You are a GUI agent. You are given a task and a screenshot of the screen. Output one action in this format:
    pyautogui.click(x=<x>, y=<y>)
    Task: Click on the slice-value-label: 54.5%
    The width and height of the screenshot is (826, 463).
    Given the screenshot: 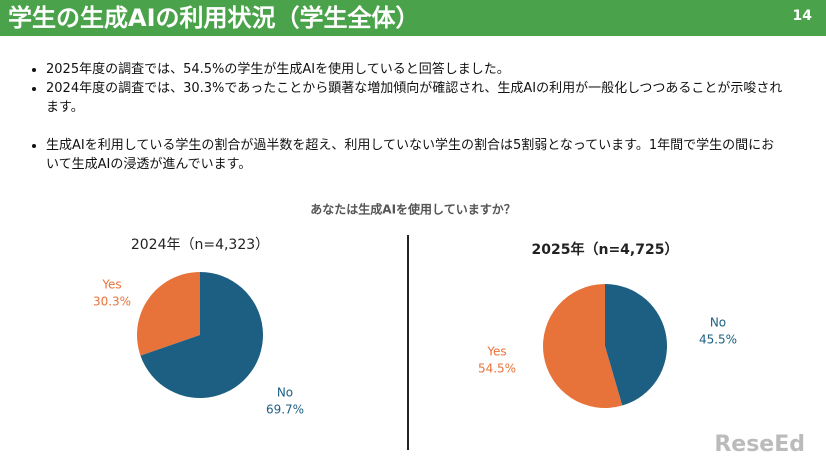 What is the action you would take?
    pyautogui.click(x=497, y=369)
    